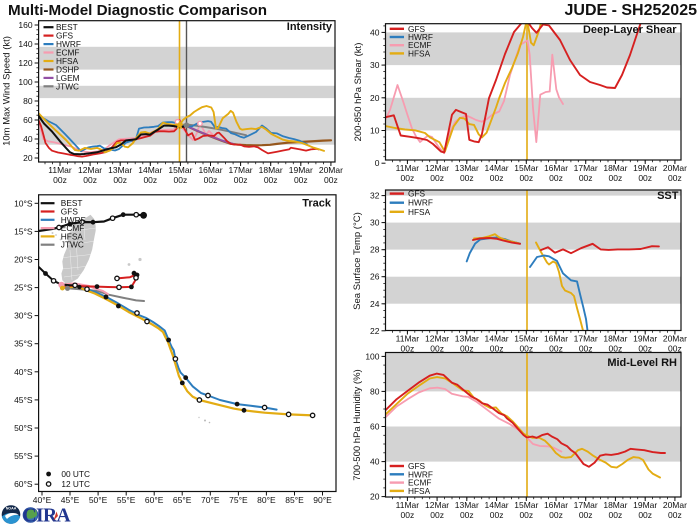 This screenshot has width=700, height=525. What do you see at coordinates (25, 44) in the screenshot?
I see `svg-text: 140` at bounding box center [25, 44].